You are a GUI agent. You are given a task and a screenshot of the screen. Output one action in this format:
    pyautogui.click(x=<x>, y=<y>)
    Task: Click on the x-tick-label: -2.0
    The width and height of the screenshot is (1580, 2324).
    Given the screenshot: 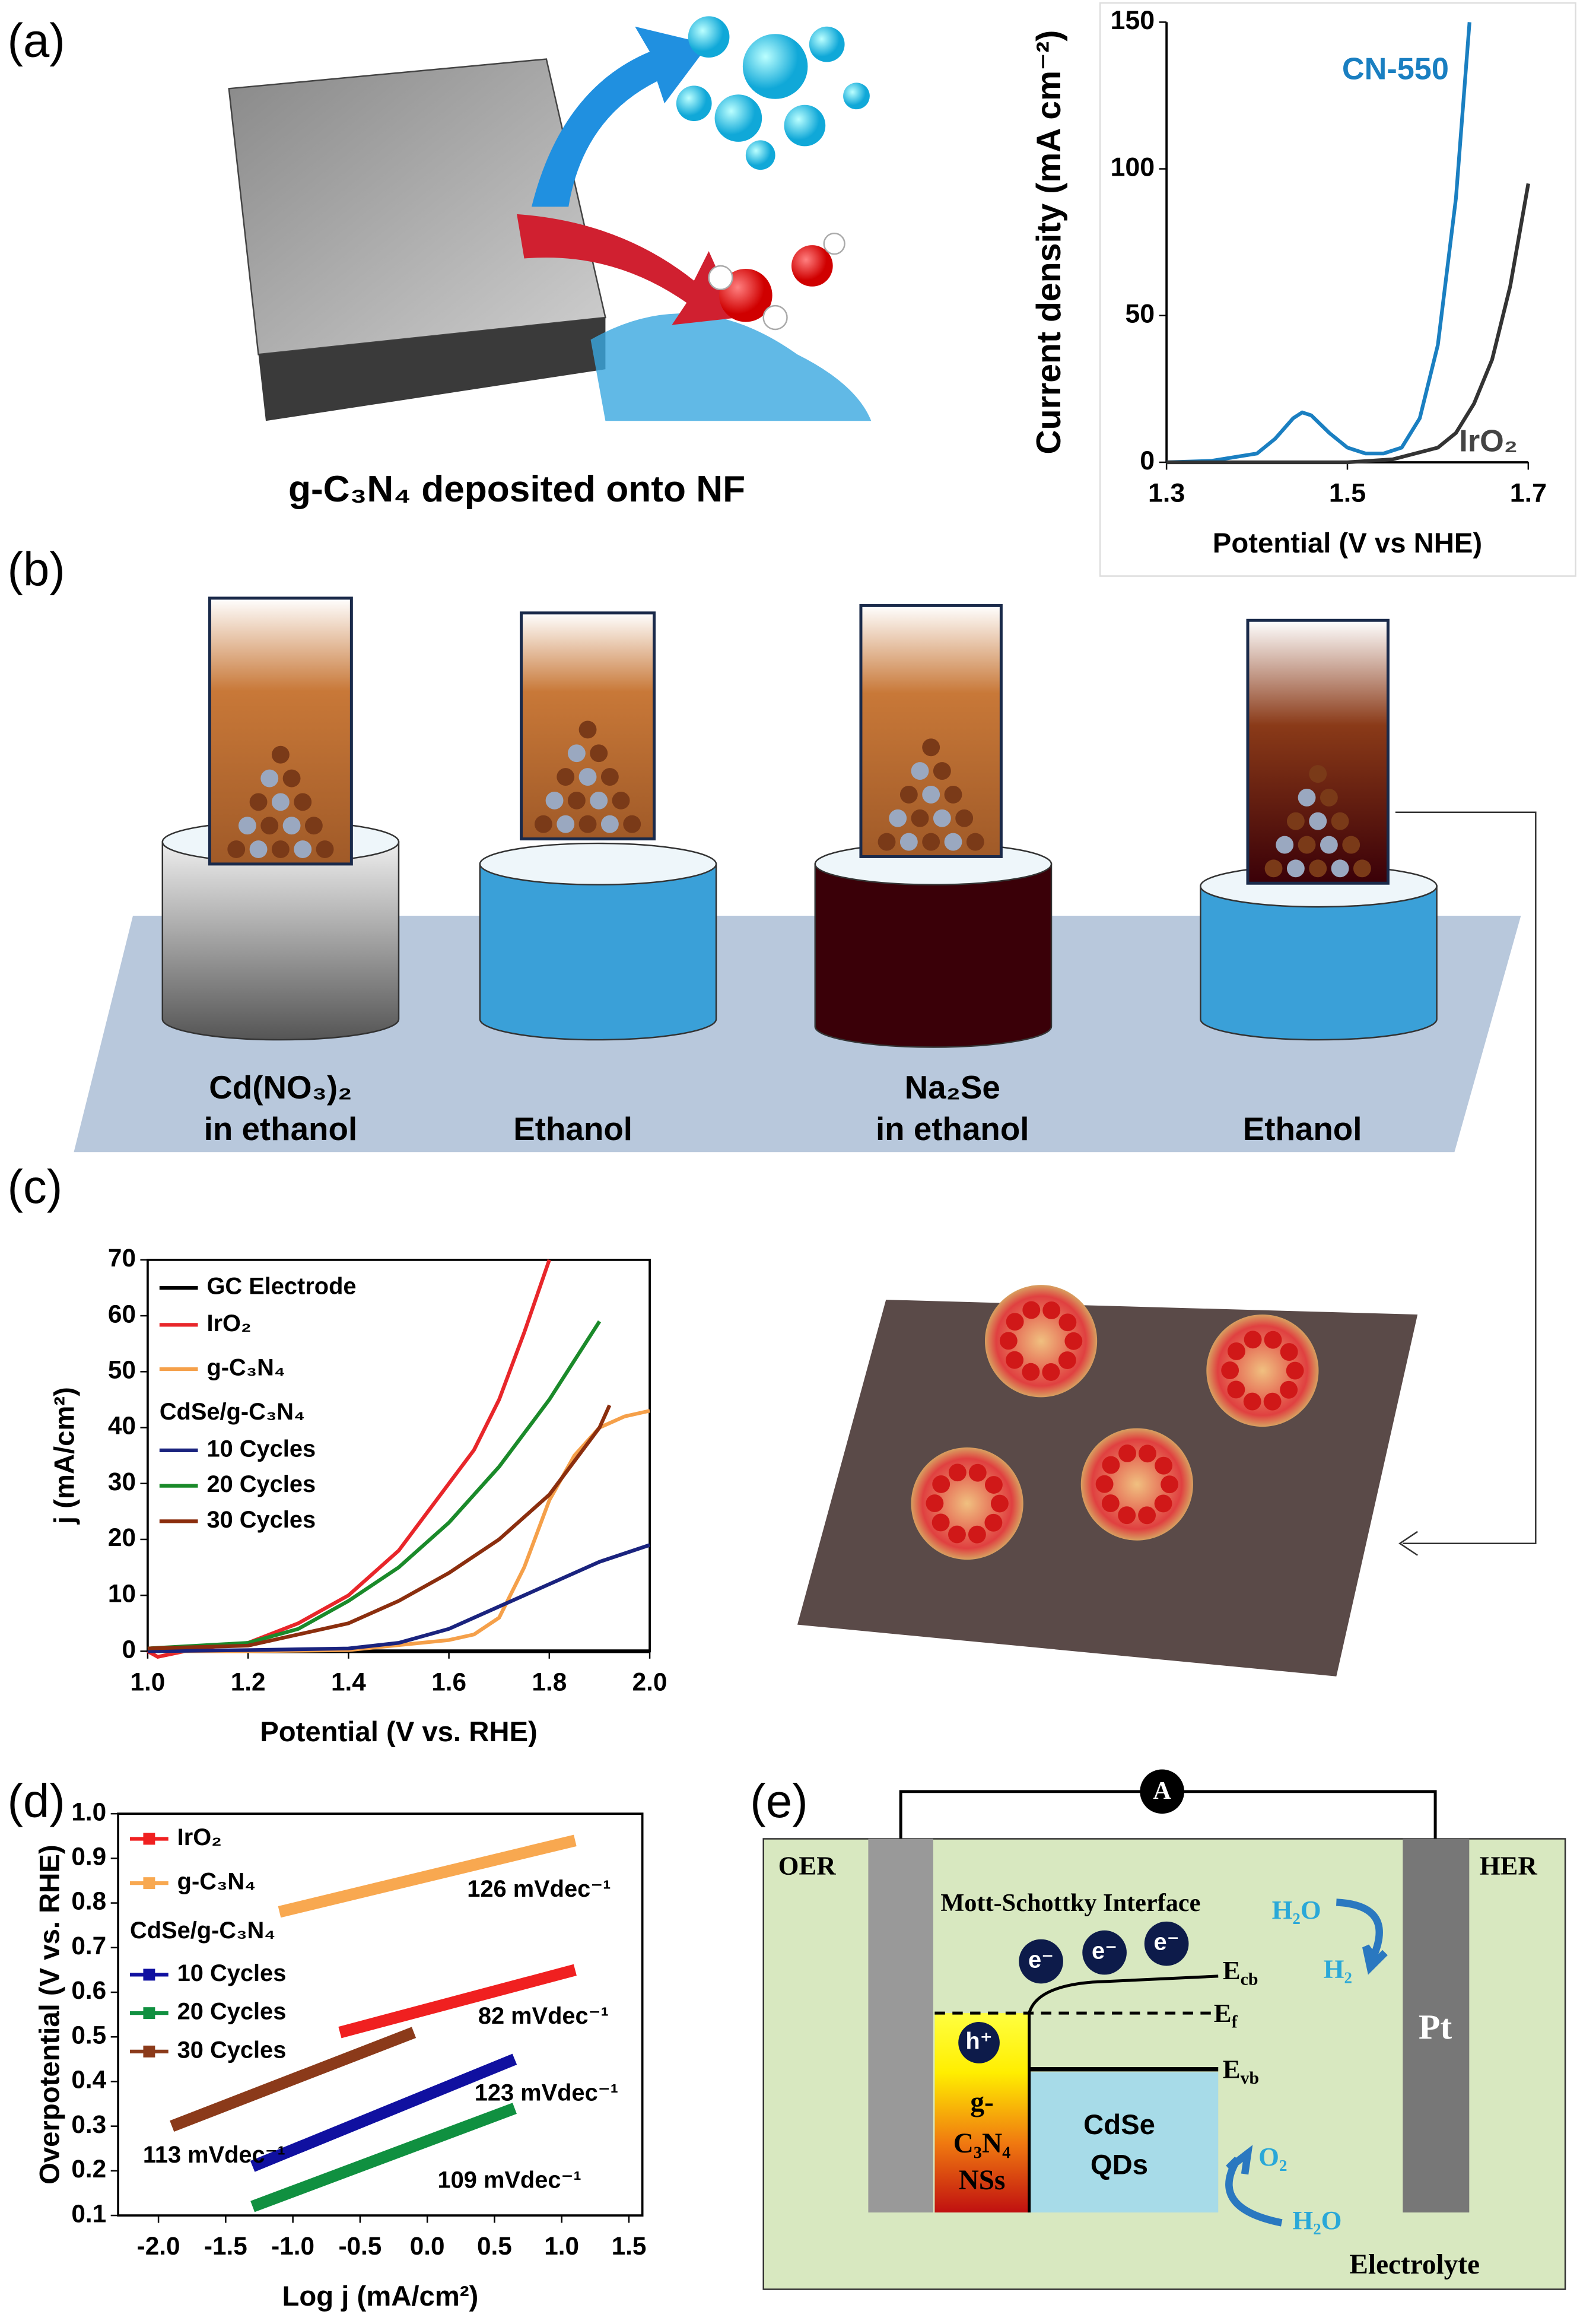 What is the action you would take?
    pyautogui.click(x=158, y=2246)
    